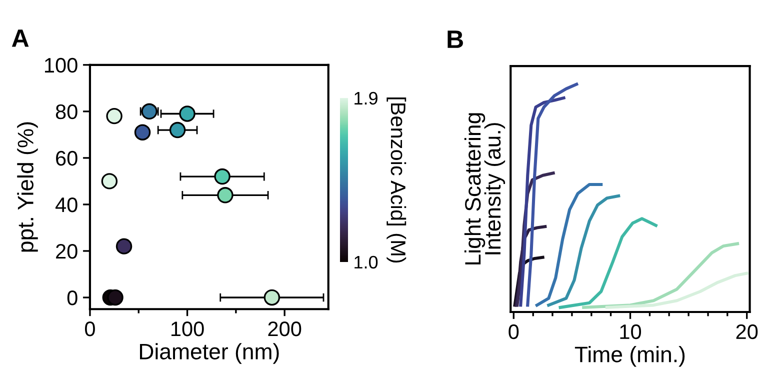 The height and width of the screenshot is (384, 769). Describe the element at coordinates (67, 158) in the screenshot. I see `y-tick-label: 60` at that location.